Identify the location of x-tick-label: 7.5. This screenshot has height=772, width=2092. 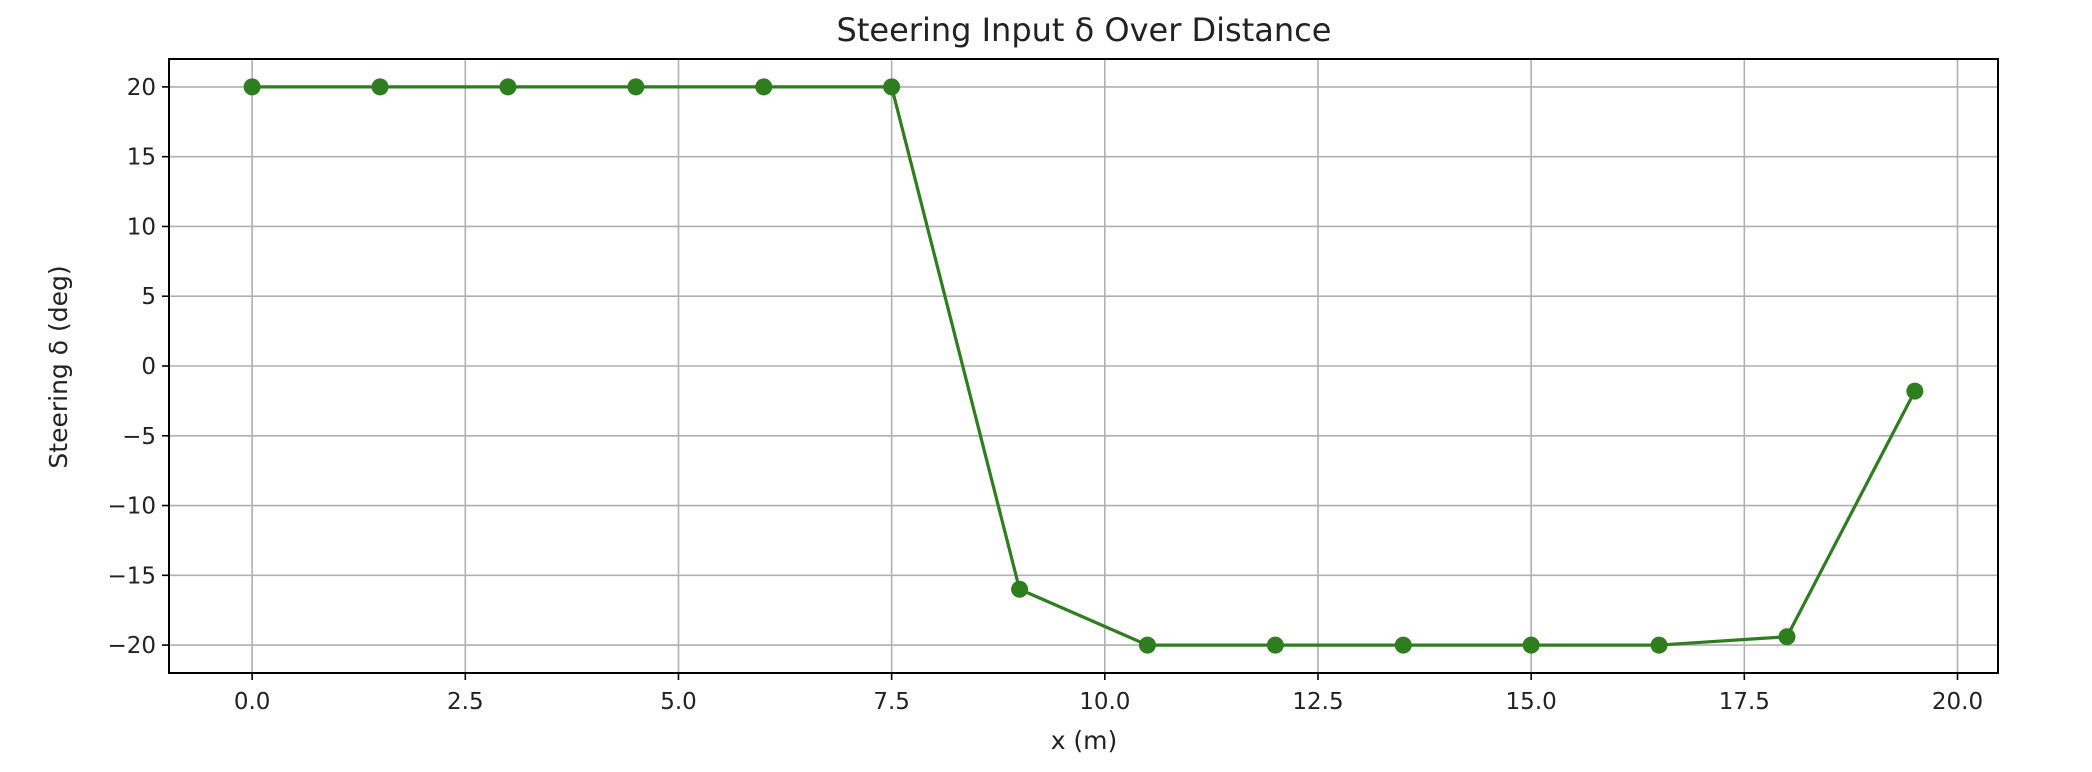
(891, 702).